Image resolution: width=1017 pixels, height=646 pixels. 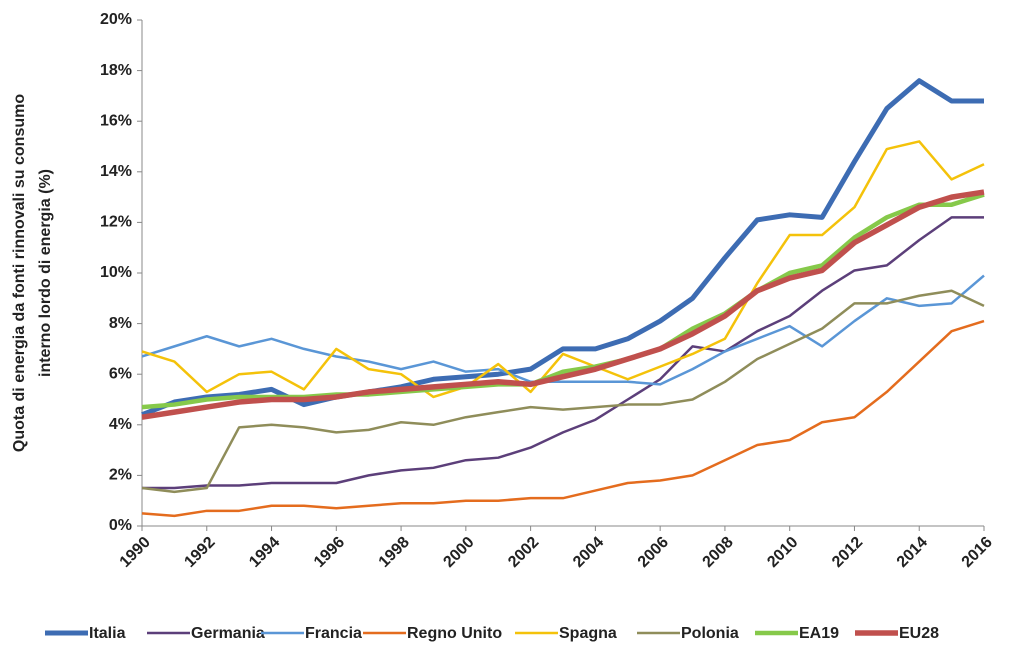 I want to click on legend-label: Polonia, so click(x=710, y=633).